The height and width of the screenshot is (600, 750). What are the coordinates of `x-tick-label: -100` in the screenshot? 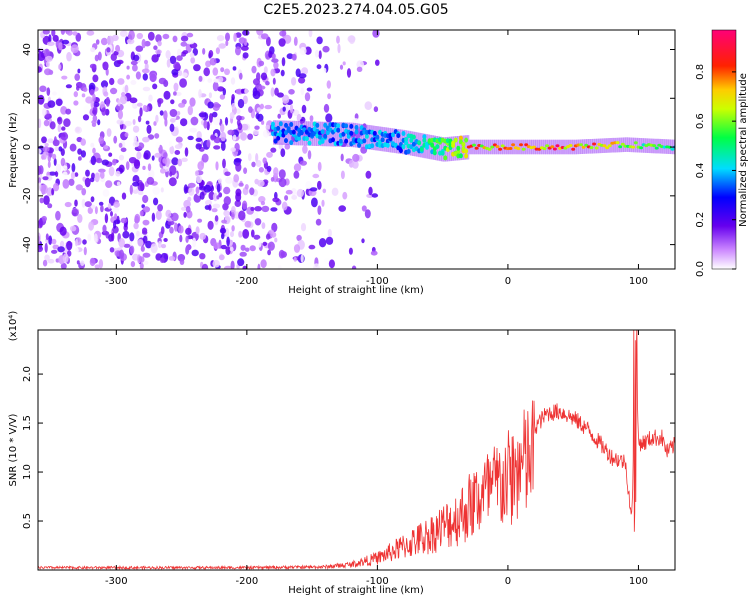 It's located at (377, 581).